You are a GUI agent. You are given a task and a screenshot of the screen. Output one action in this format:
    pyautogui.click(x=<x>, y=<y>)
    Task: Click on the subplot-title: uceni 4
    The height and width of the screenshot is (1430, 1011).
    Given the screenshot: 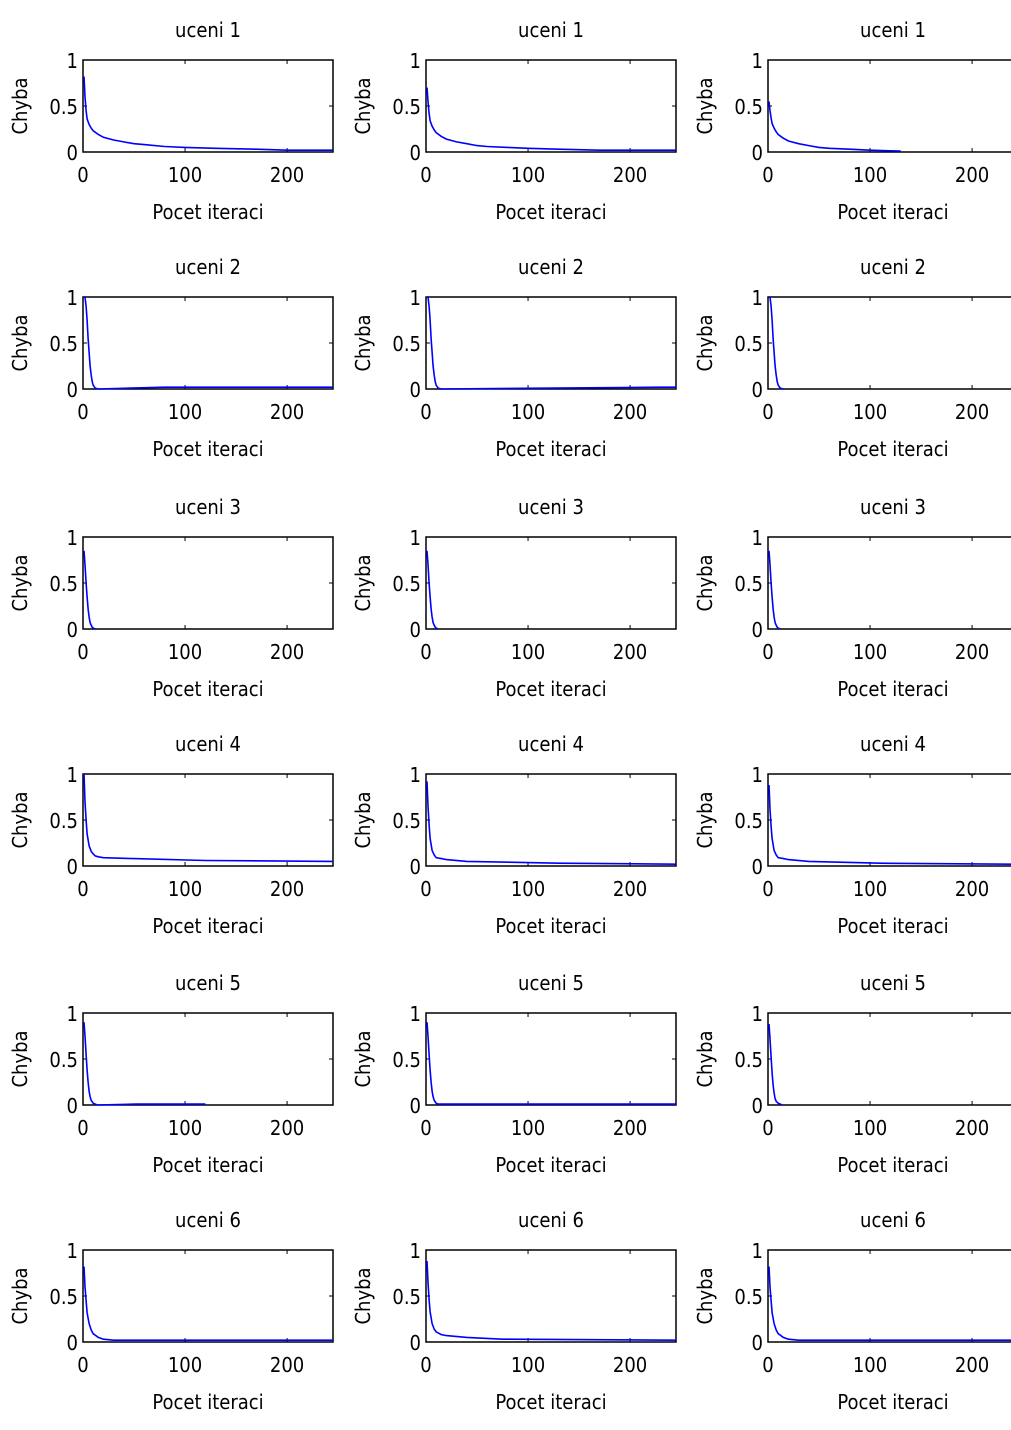 What is the action you would take?
    pyautogui.click(x=551, y=744)
    